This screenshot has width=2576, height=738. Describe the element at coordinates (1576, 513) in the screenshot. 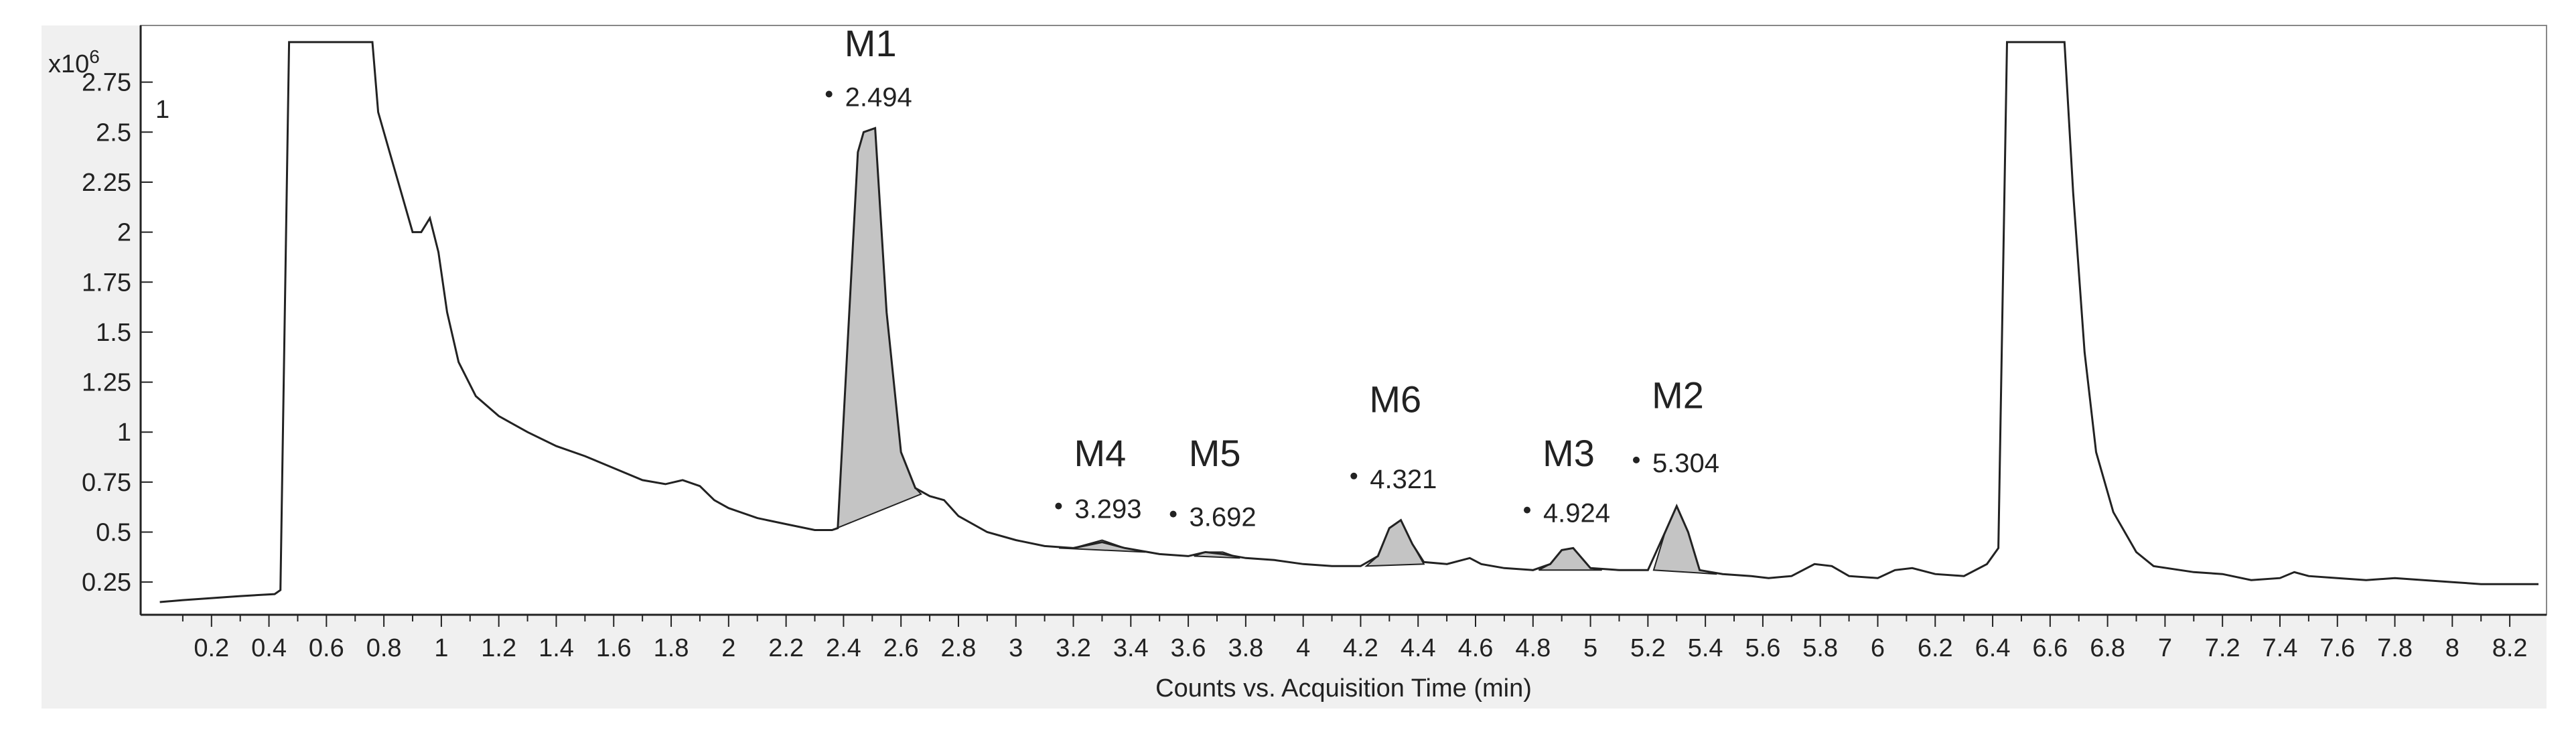

I see `peak-rt-m3: 4.924` at that location.